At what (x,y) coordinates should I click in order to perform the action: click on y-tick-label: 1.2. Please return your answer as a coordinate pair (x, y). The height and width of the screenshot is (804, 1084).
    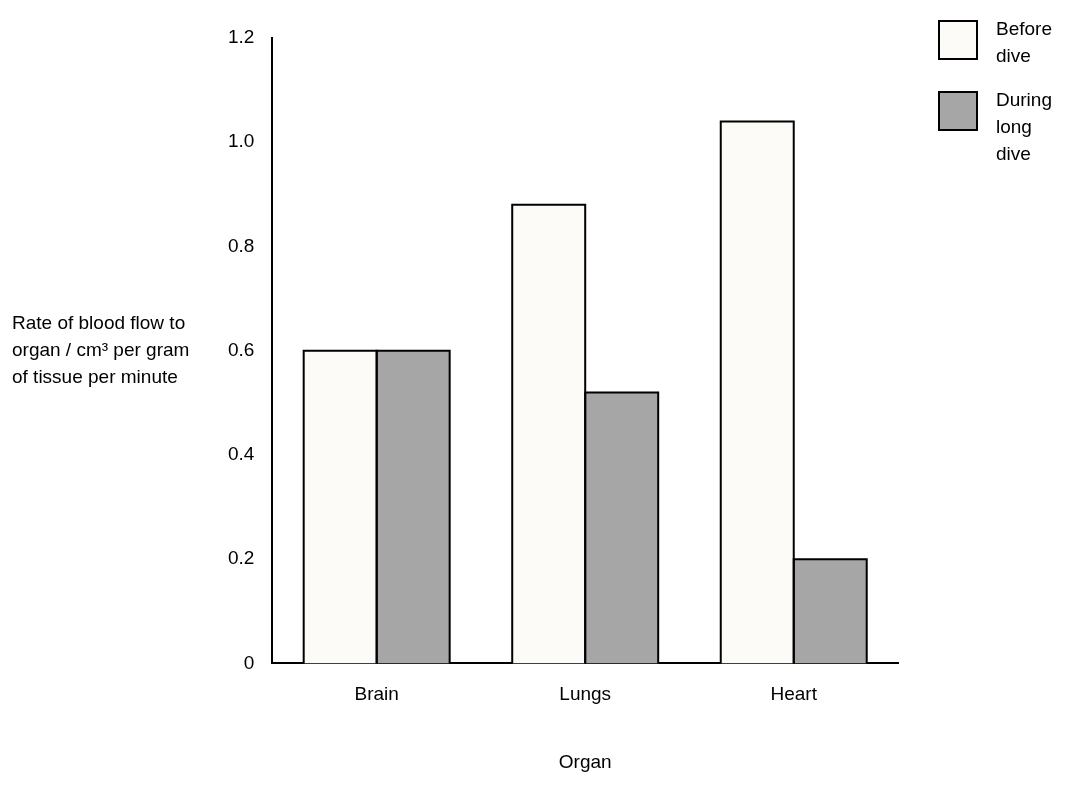
    Looking at the image, I should click on (241, 37).